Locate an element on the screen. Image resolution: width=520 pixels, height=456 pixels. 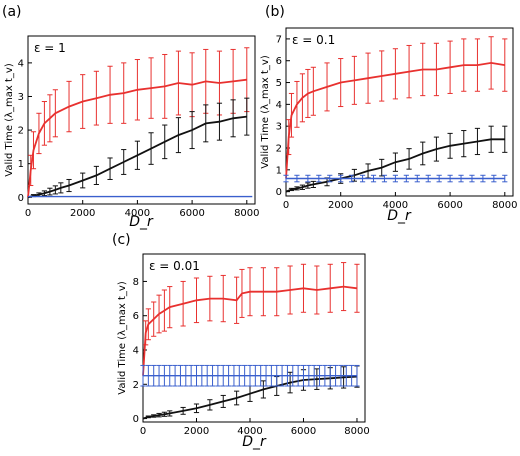
y-tick-label: 8 is located at coordinates (136, 282).